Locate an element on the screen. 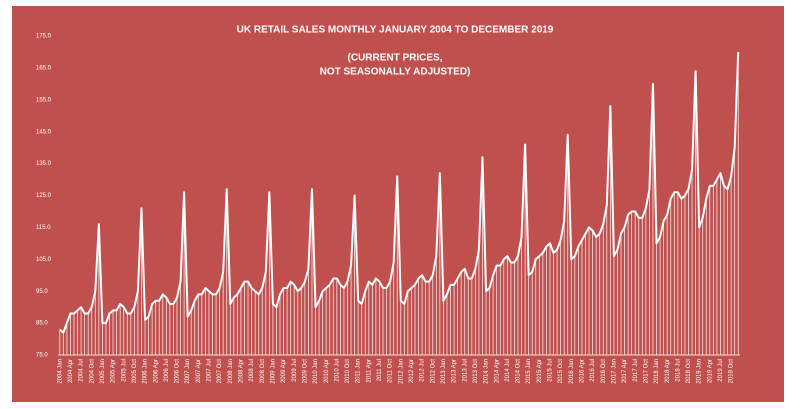  x-tick-label: 2017 Jan is located at coordinates (614, 371).